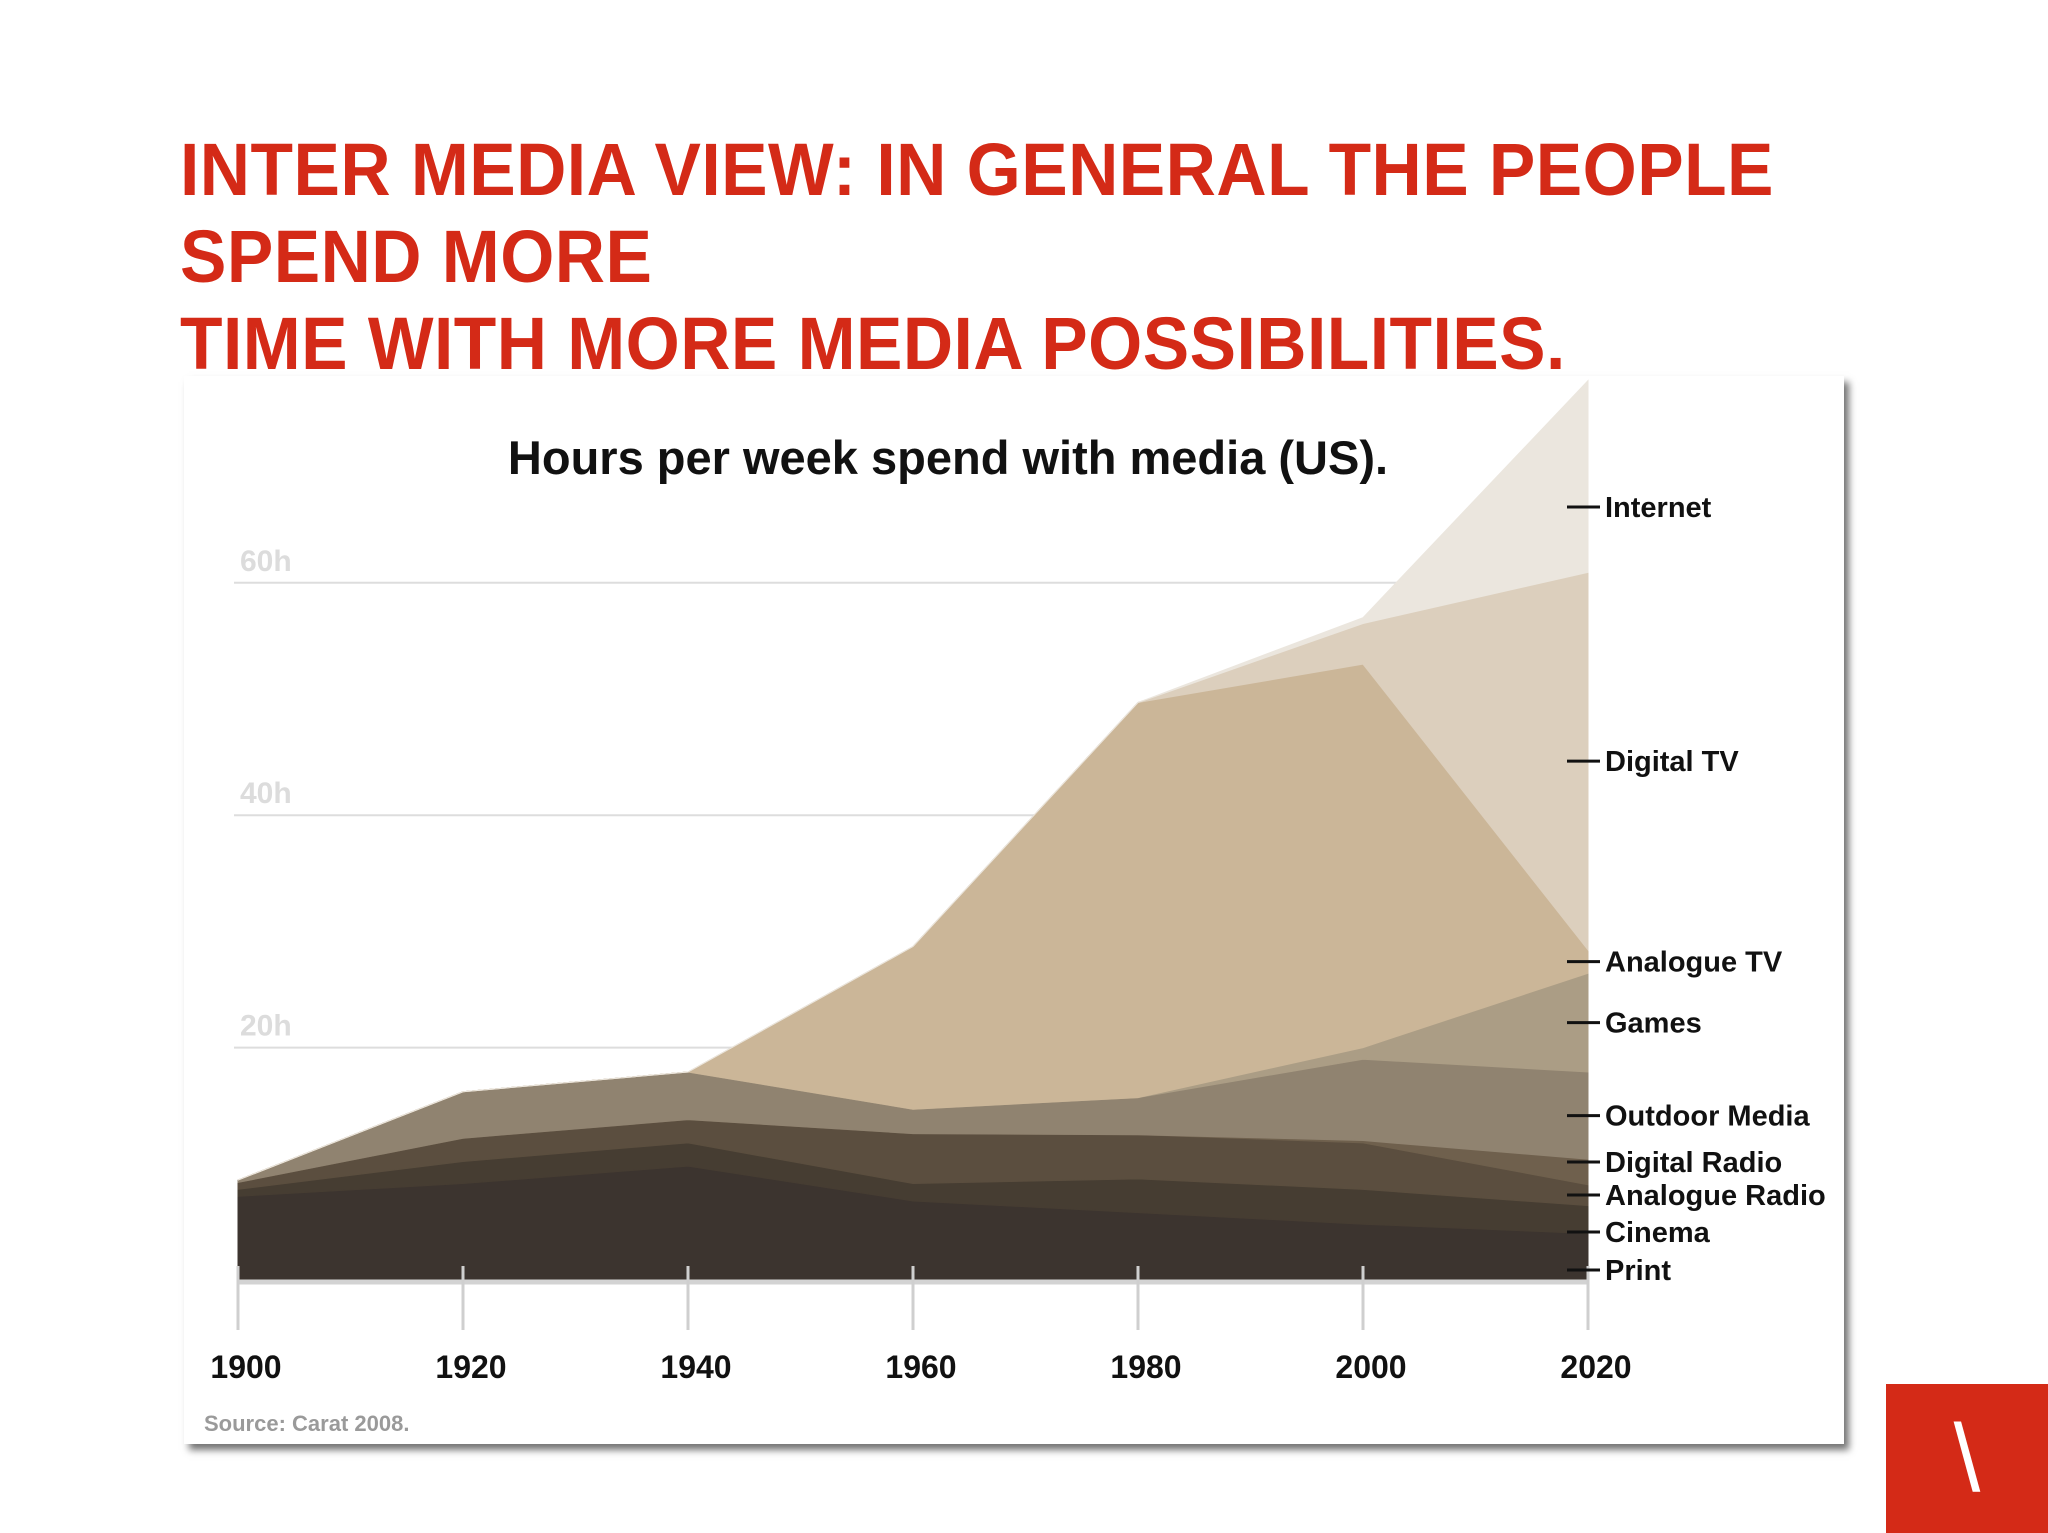 This screenshot has height=1533, width=2048. What do you see at coordinates (1707, 1117) in the screenshot?
I see `legend-label-outdoor-media: Outdoor Media` at bounding box center [1707, 1117].